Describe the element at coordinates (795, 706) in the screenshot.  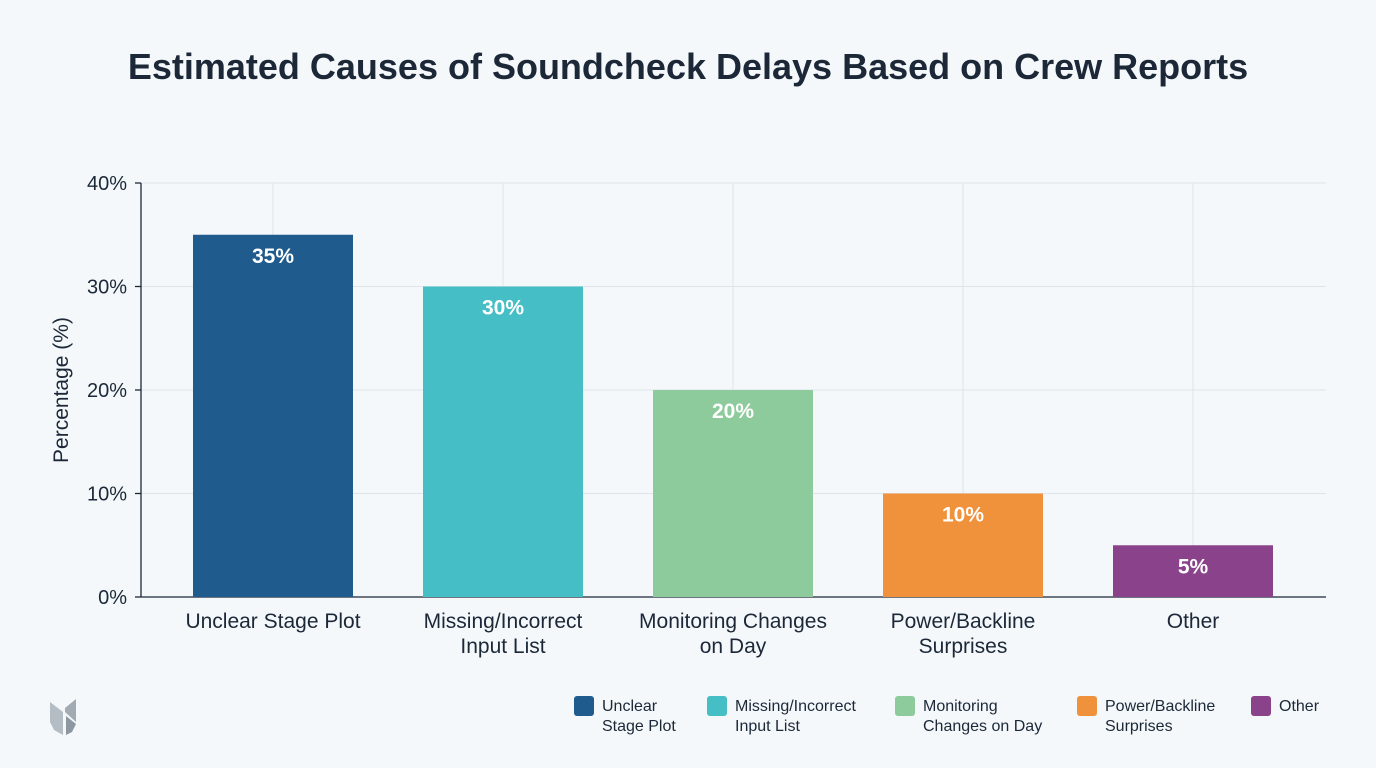
I see `legend-label: Missing/Incorrect` at that location.